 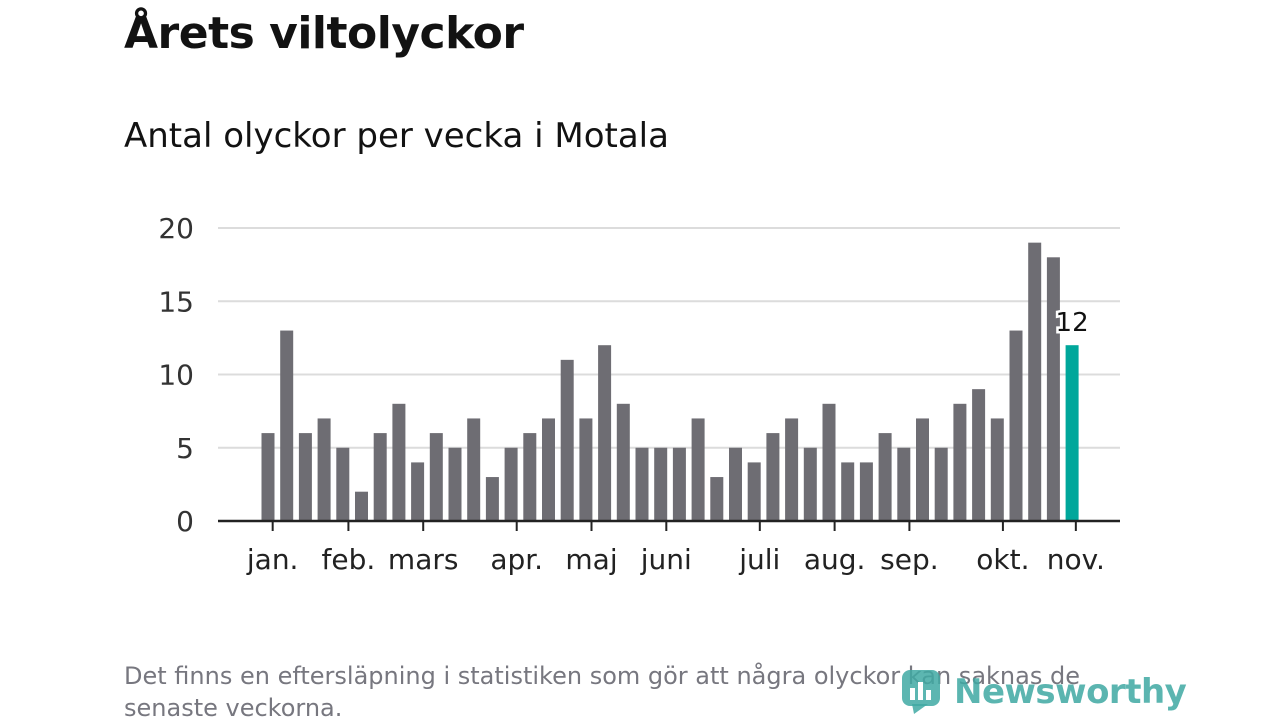 I want to click on brand-logo: Newsworthy, so click(x=1043, y=692).